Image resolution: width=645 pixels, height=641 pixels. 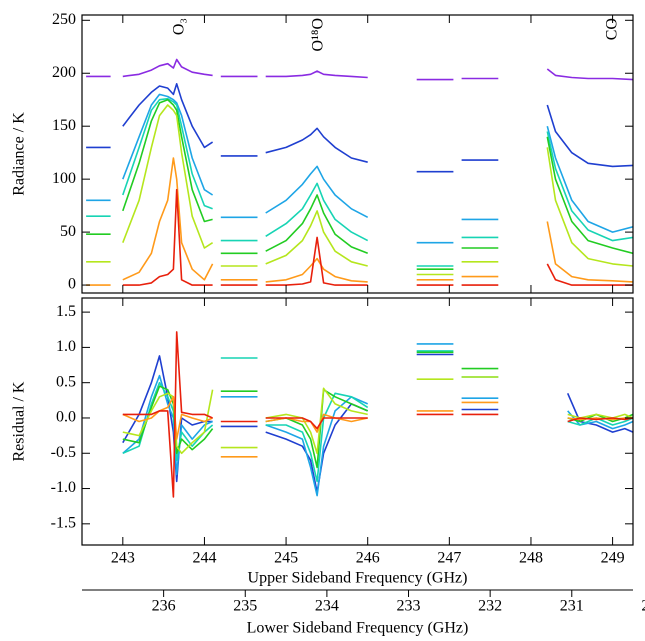 What do you see at coordinates (68, 231) in the screenshot?
I see `y-tick-label: 50` at bounding box center [68, 231].